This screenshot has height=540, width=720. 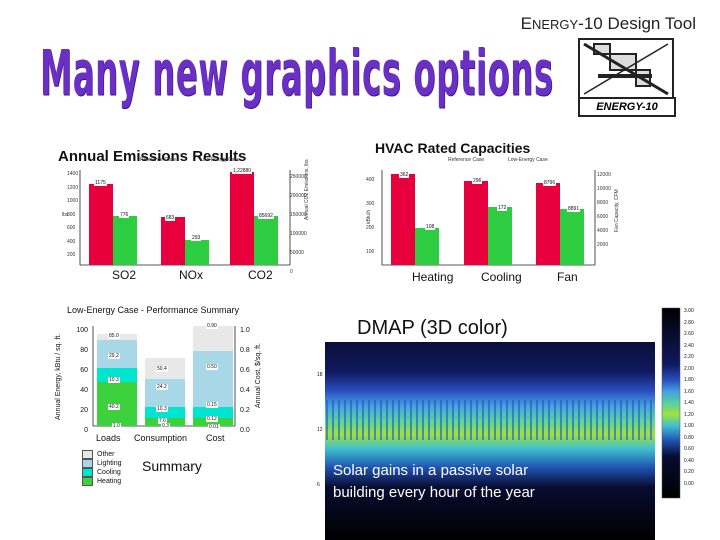 What do you see at coordinates (173, 241) in the screenshot?
I see `emissions-bar-nox-ref` at bounding box center [173, 241].